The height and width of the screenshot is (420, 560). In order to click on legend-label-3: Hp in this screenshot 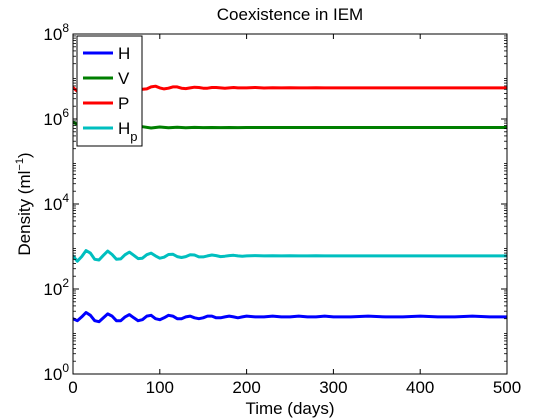, I will do `click(128, 131)`.